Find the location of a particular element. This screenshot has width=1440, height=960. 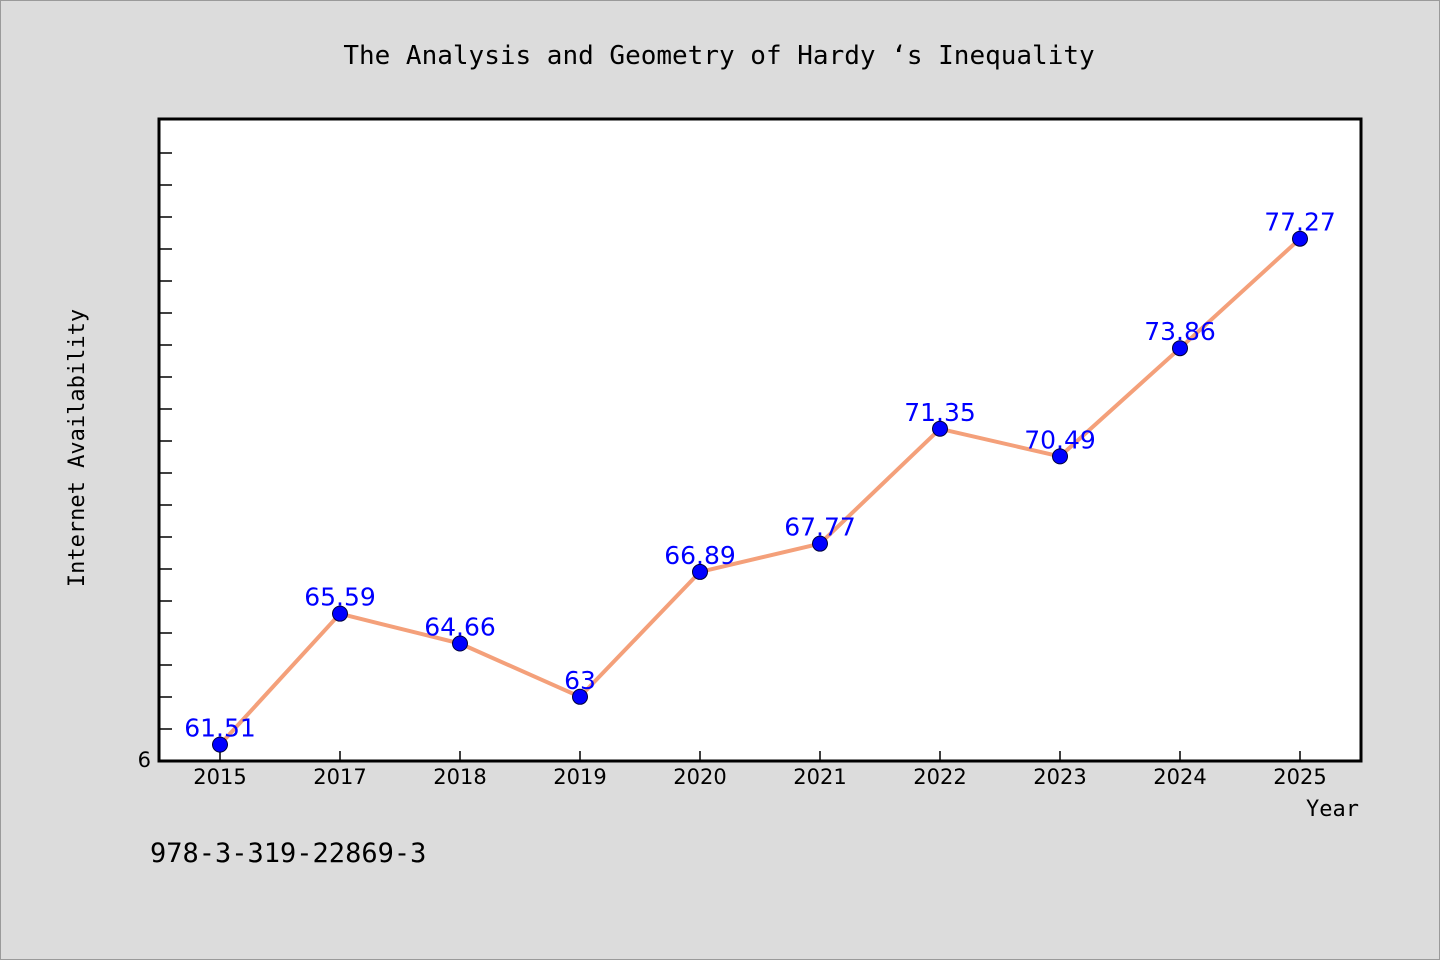

y-tick-label: 6 is located at coordinates (144, 760).